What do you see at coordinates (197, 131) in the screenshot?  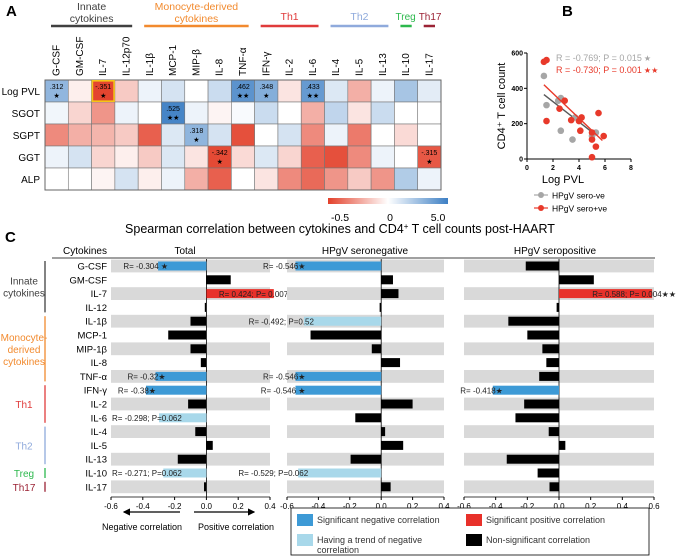 I see `cell-value: .318` at bounding box center [197, 131].